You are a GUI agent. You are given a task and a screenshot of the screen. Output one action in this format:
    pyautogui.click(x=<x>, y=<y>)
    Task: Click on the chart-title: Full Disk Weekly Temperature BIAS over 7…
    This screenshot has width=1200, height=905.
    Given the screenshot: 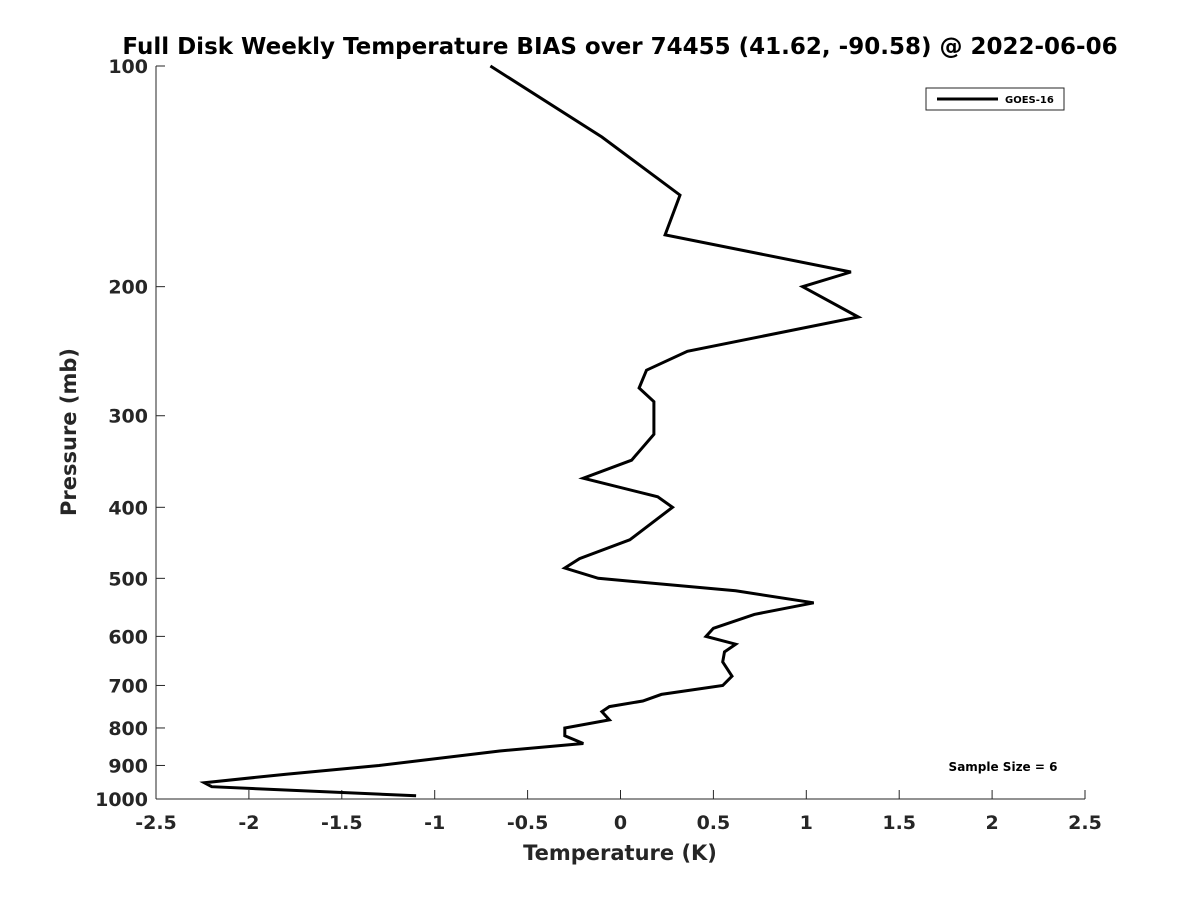 What is the action you would take?
    pyautogui.click(x=619, y=47)
    